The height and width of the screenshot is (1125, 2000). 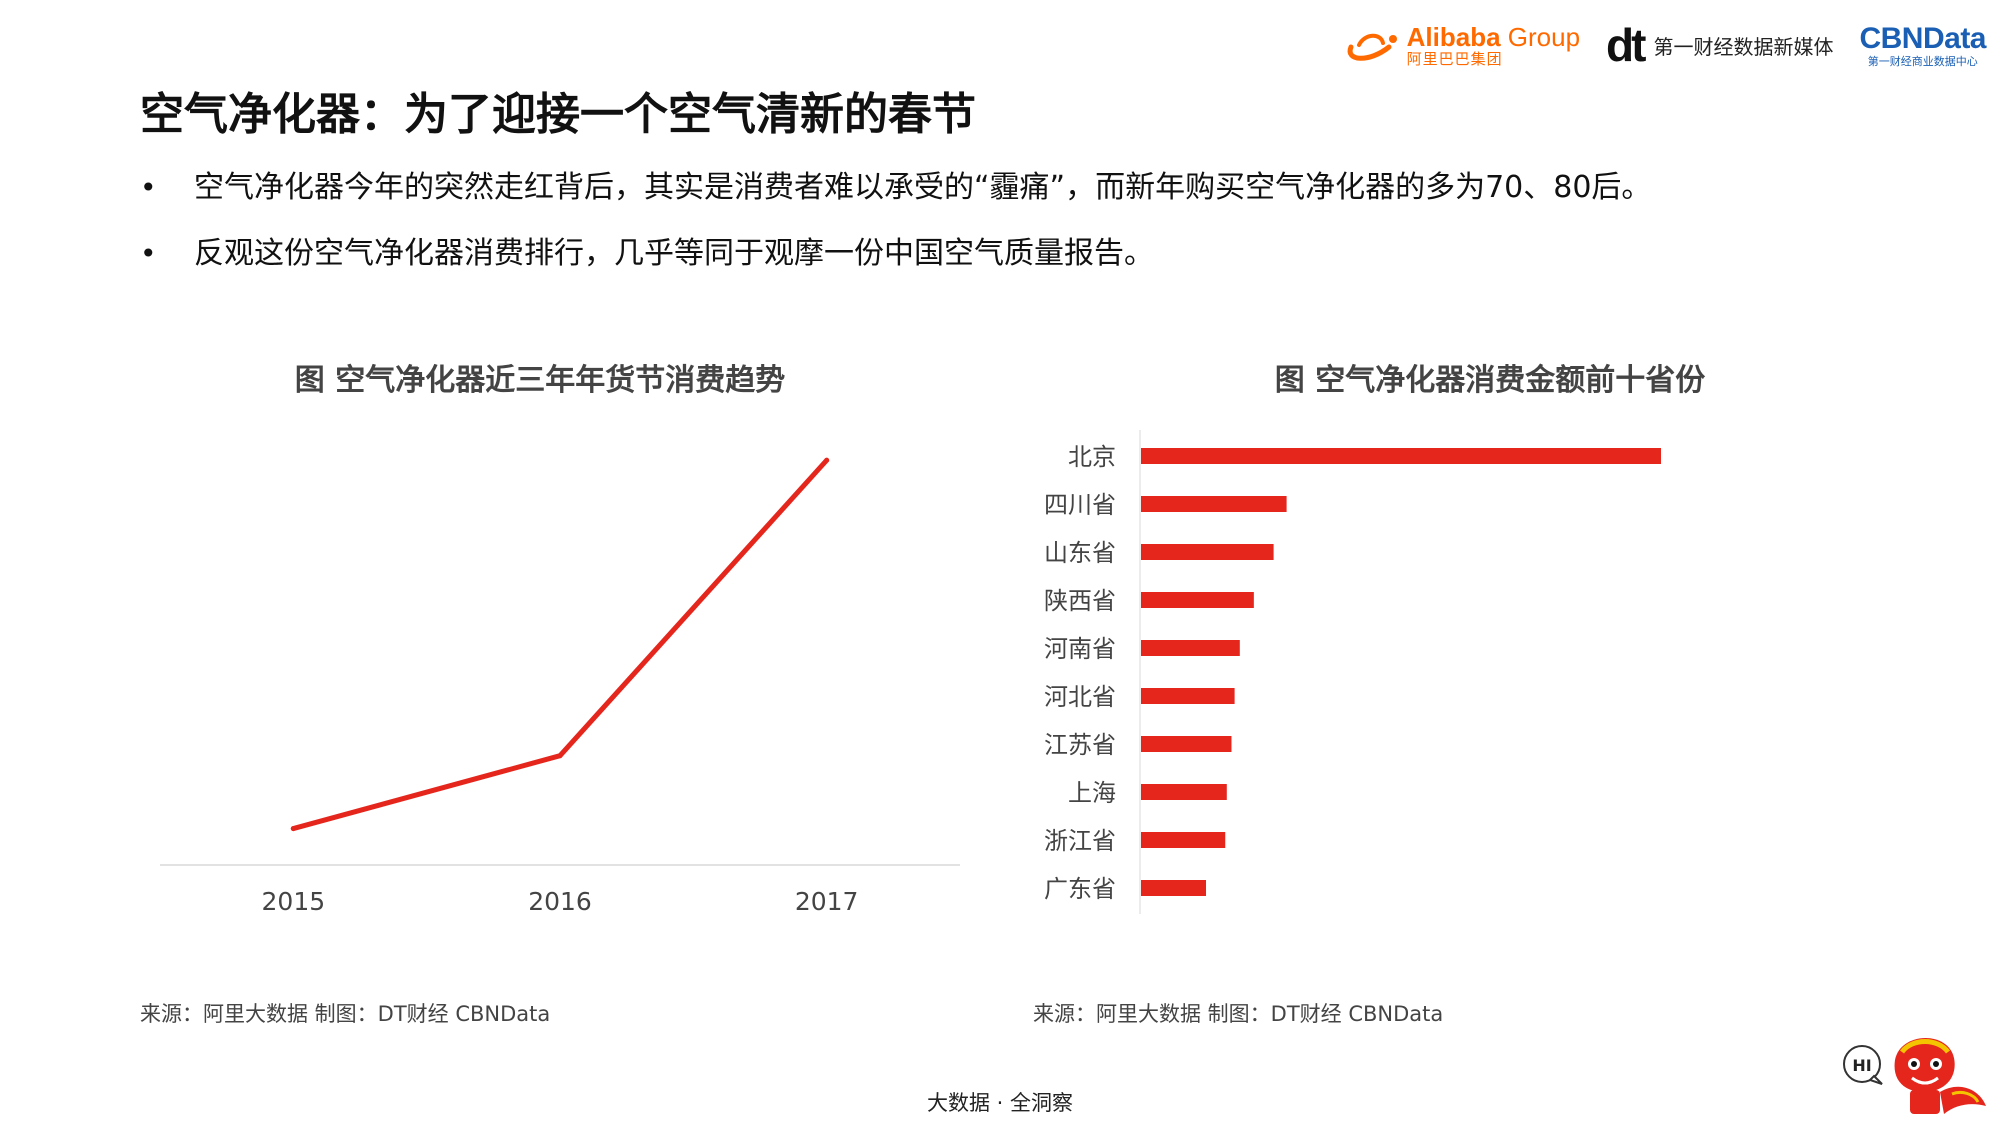 I want to click on line-chart-title: 图 空气净化器近三年年货节消费趋势, so click(x=540, y=380).